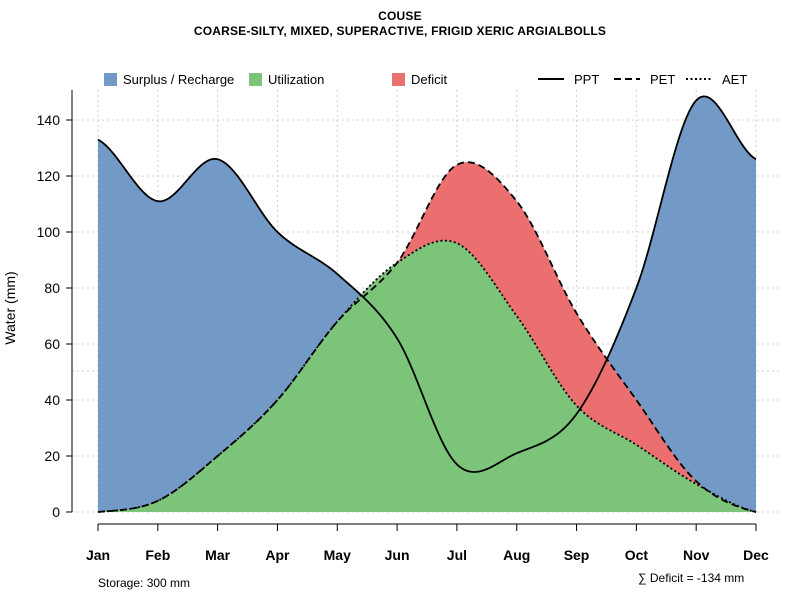  Describe the element at coordinates (429, 79) in the screenshot. I see `legend-label: Deficit` at that location.